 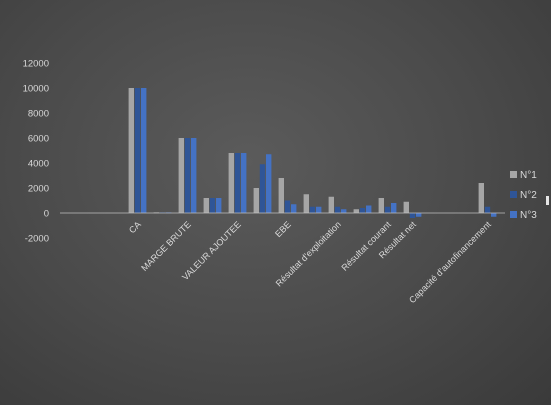 What do you see at coordinates (38, 114) in the screenshot?
I see `y-tick-label: 8000` at bounding box center [38, 114].